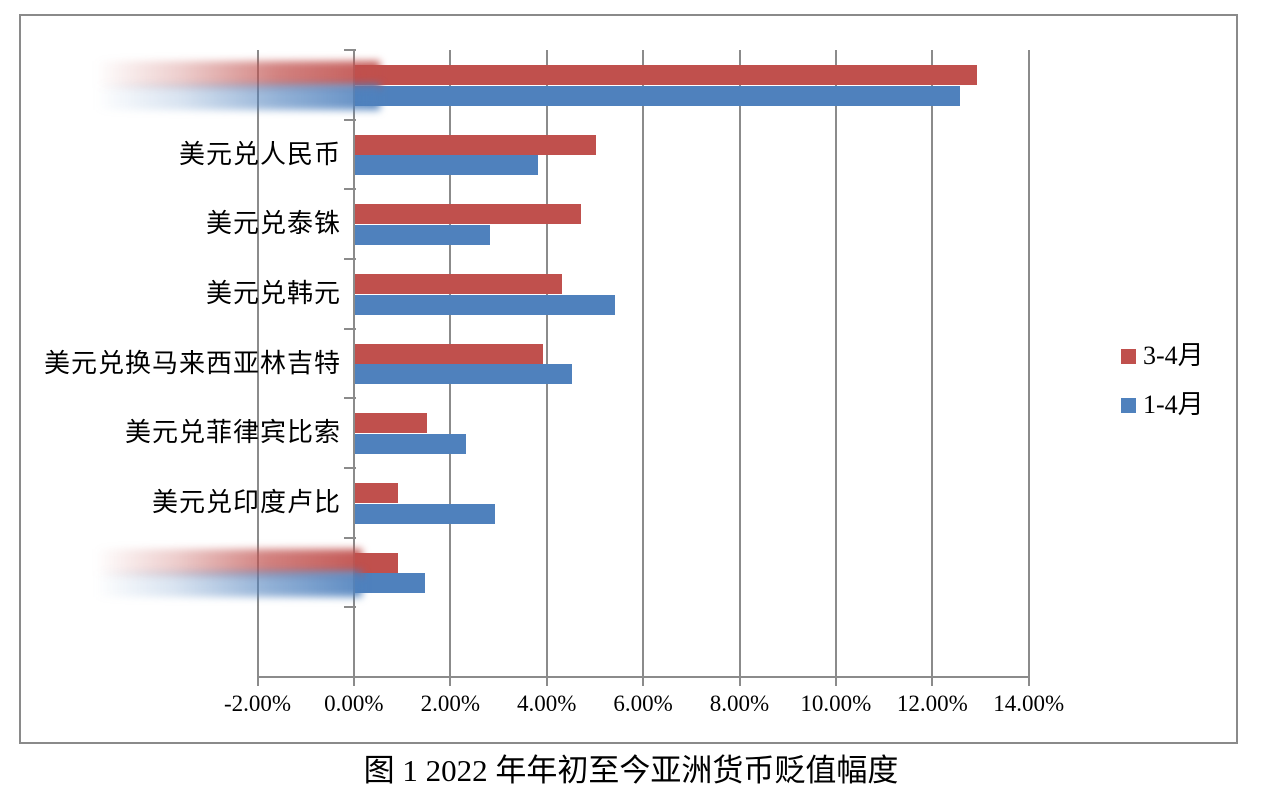 This screenshot has height=804, width=1262. I want to click on category-label-4: 美元兑韩元, so click(273, 293).